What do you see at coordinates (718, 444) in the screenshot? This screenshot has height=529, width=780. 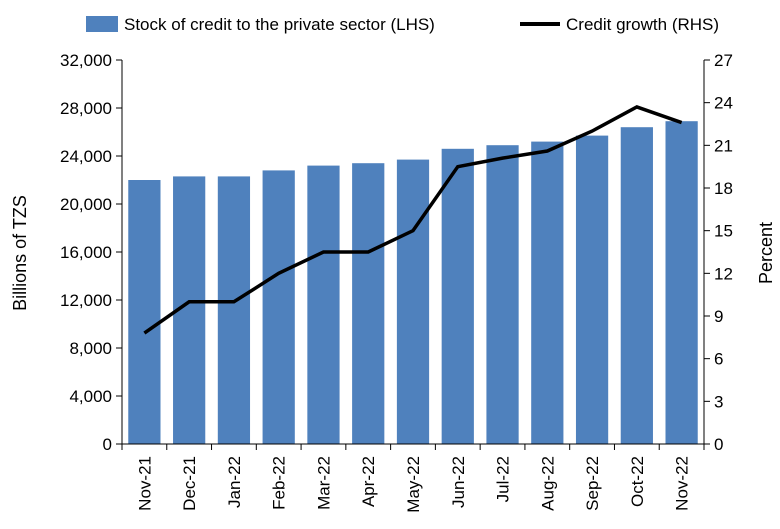 I see `y-right-tick-label: 0` at bounding box center [718, 444].